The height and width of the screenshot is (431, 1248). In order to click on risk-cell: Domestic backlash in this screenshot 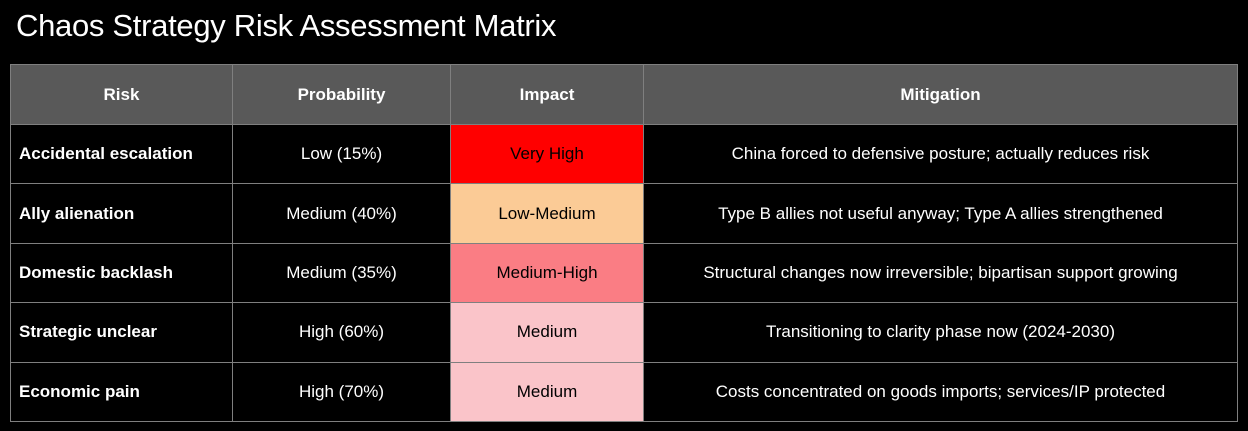, I will do `click(121, 273)`.